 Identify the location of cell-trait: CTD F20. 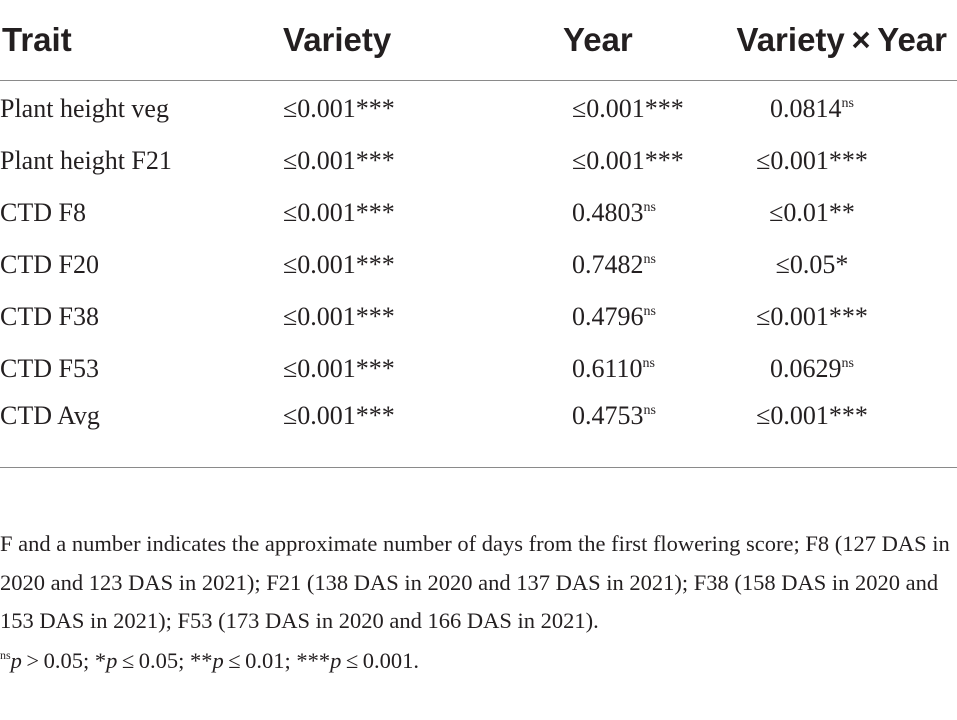
(49, 264).